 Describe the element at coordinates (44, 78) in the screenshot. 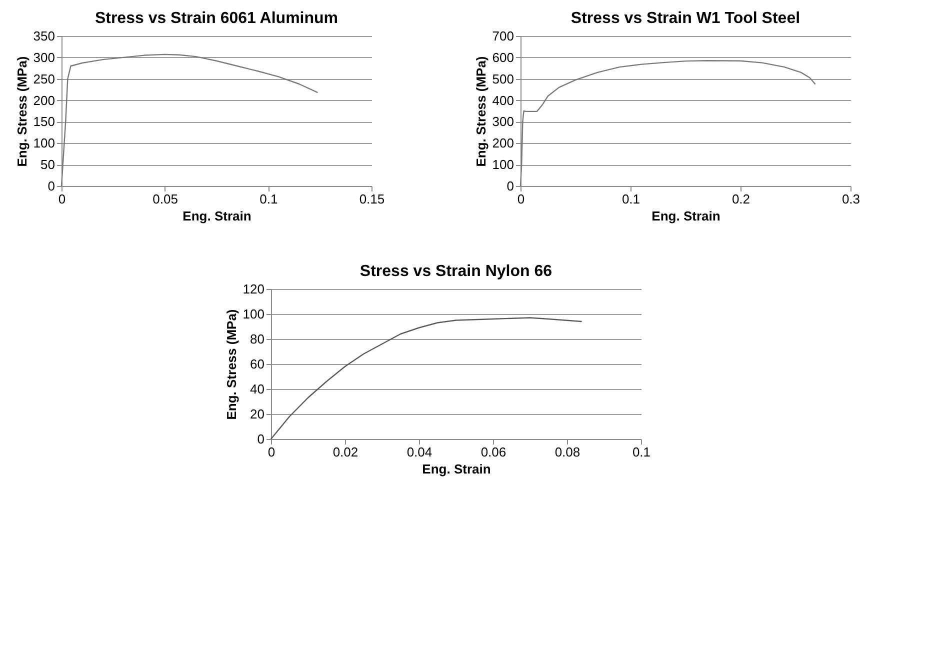

I see `y-tick-label: 250` at that location.